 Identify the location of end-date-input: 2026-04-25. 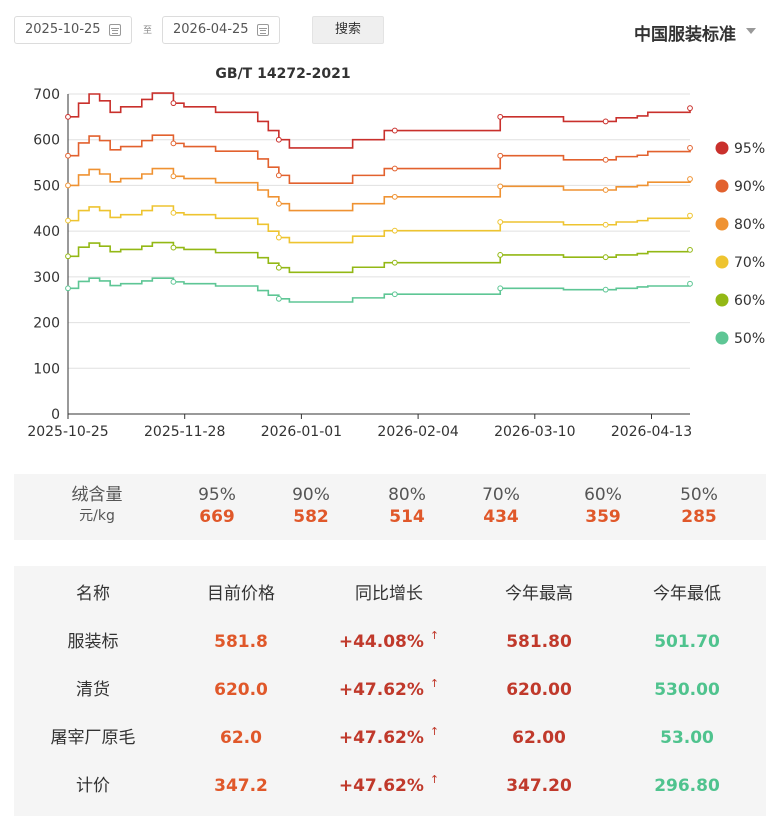
(221, 30).